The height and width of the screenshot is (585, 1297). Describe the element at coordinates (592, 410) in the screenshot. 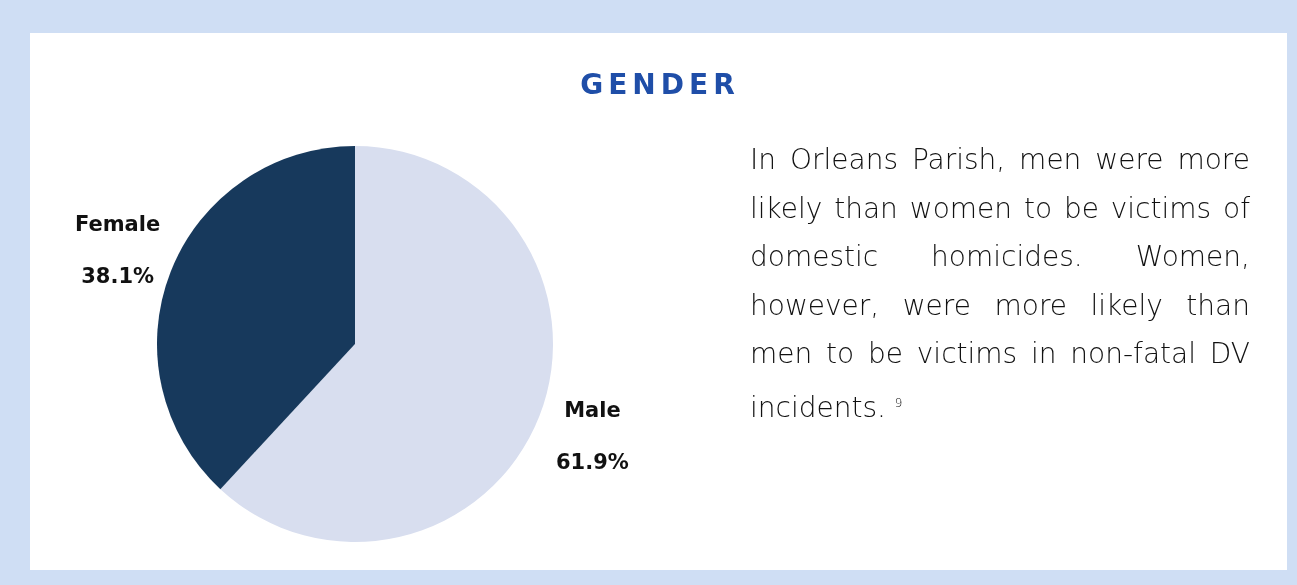

I see `slice-label: Male` at that location.